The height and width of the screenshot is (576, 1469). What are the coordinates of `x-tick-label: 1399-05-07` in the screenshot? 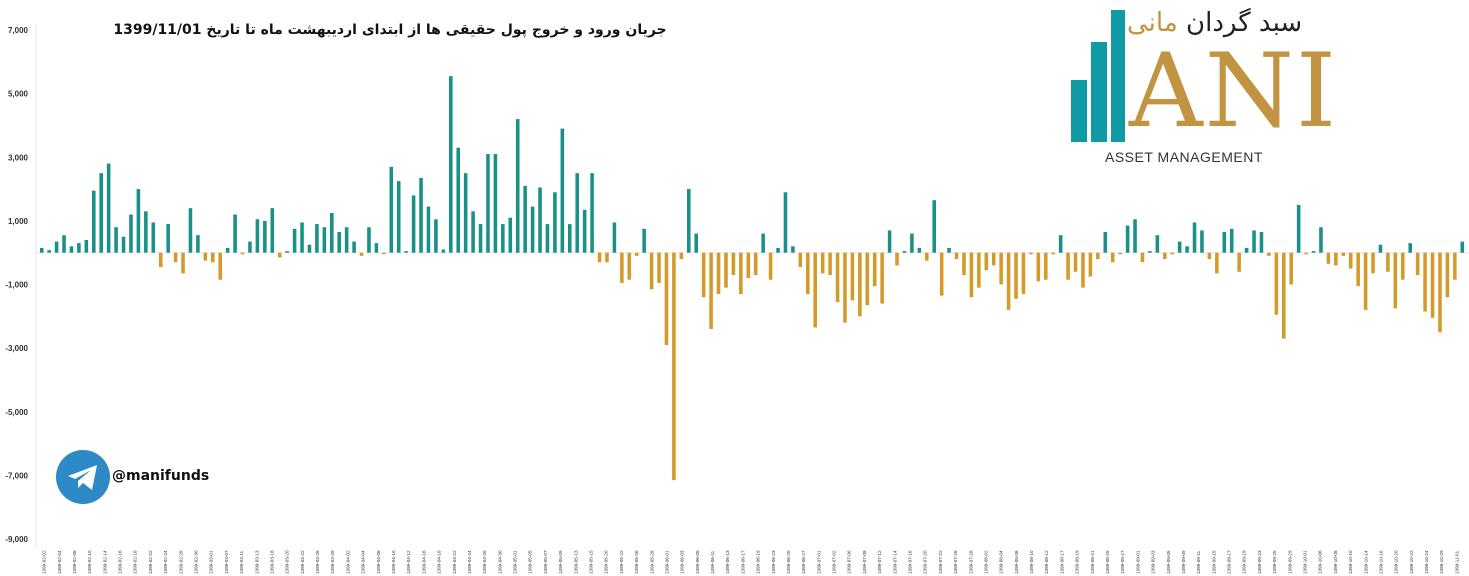 It's located at (545, 562).